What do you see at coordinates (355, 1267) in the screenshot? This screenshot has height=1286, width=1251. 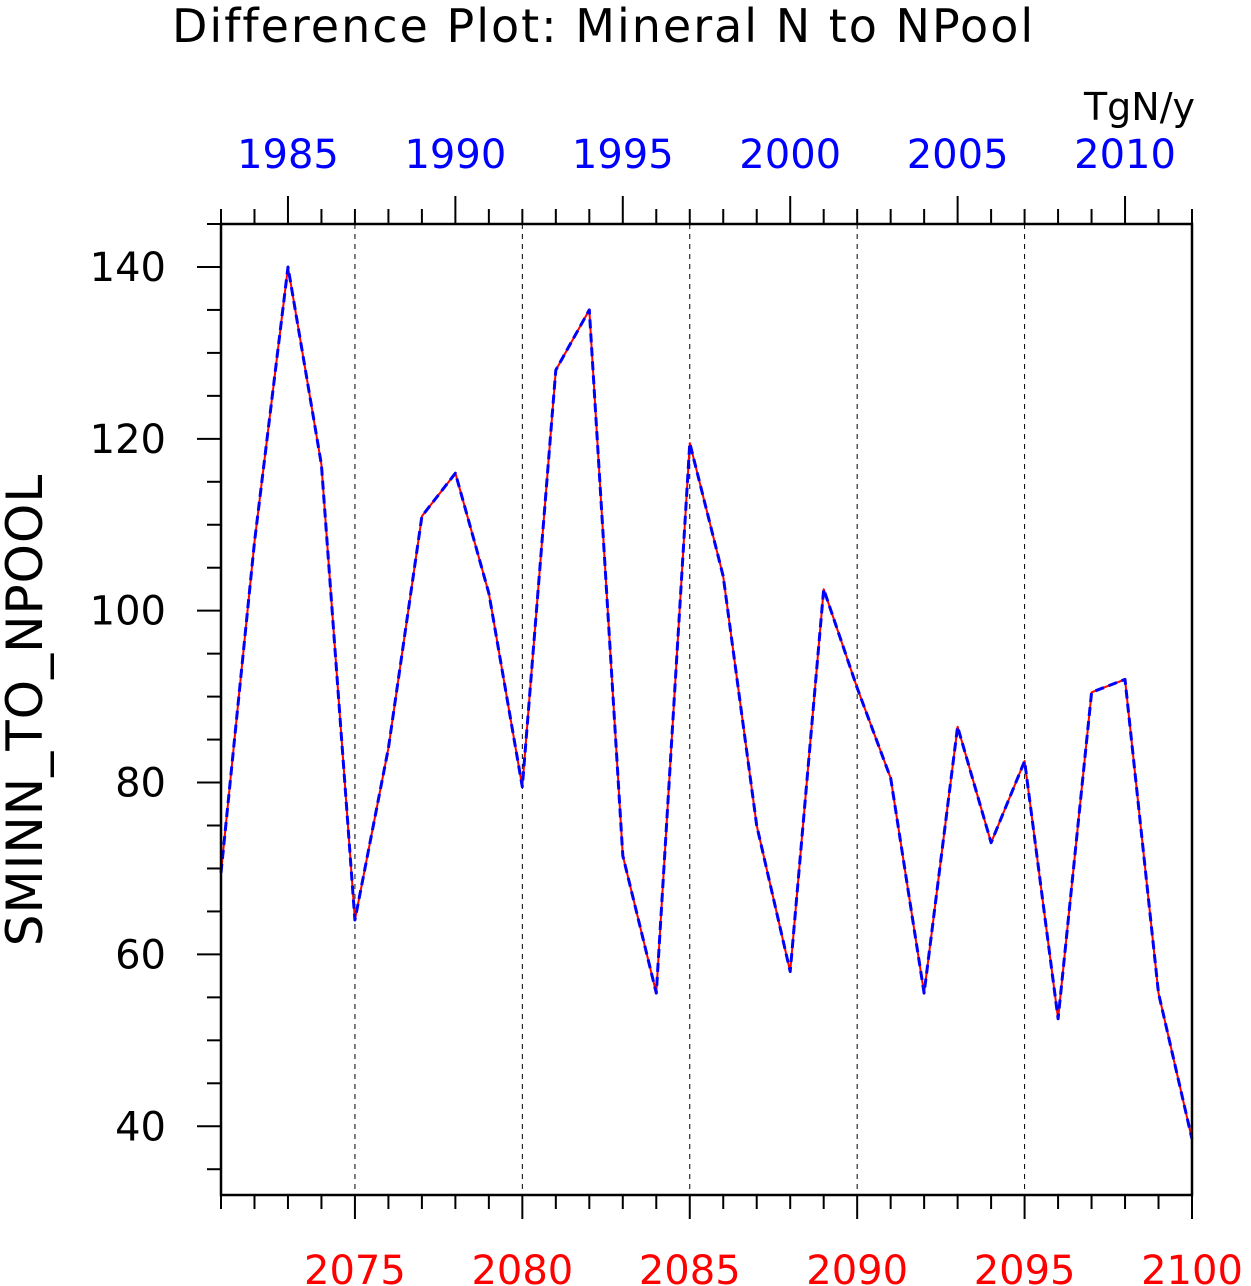 I see `x-bottom-tick-label: 2075` at bounding box center [355, 1267].